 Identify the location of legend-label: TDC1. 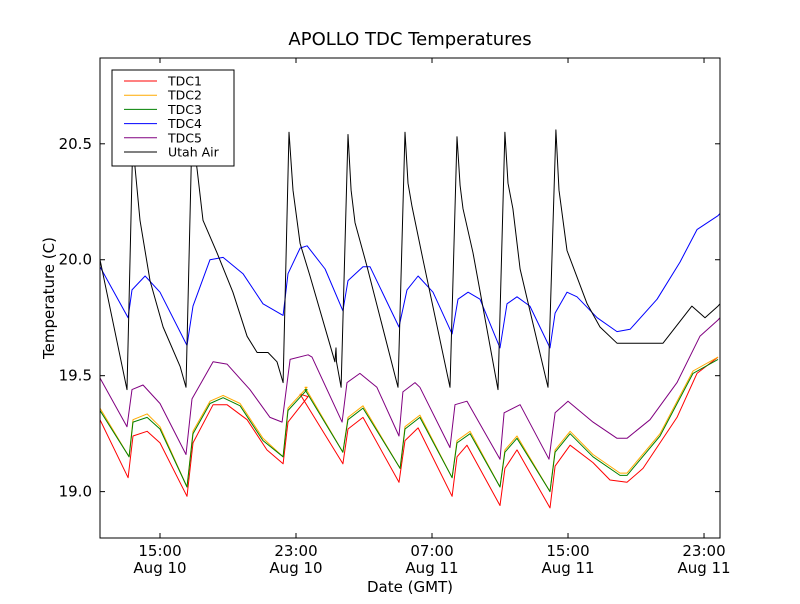
(184, 81).